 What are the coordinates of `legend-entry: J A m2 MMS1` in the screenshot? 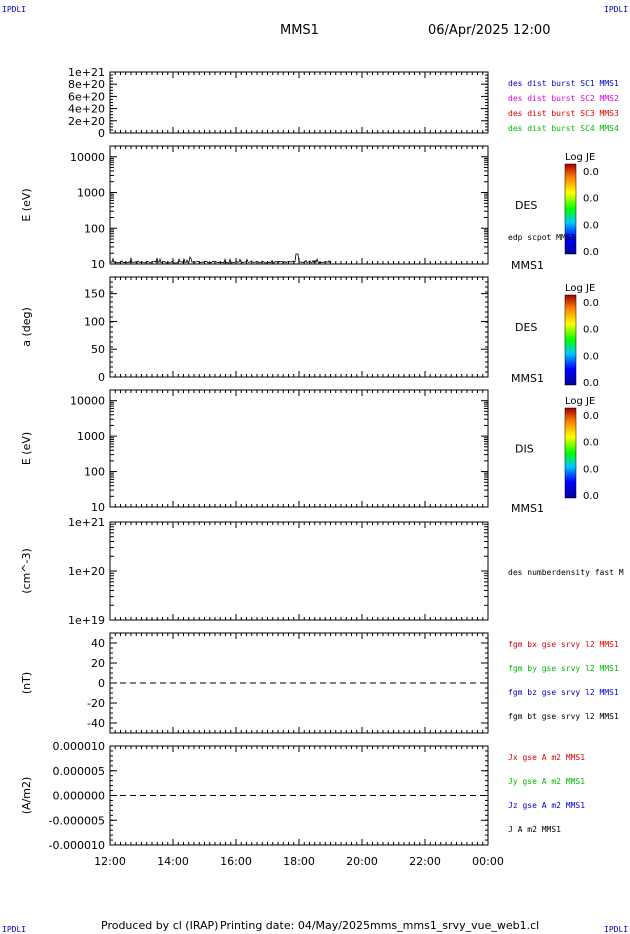 It's located at (534, 829).